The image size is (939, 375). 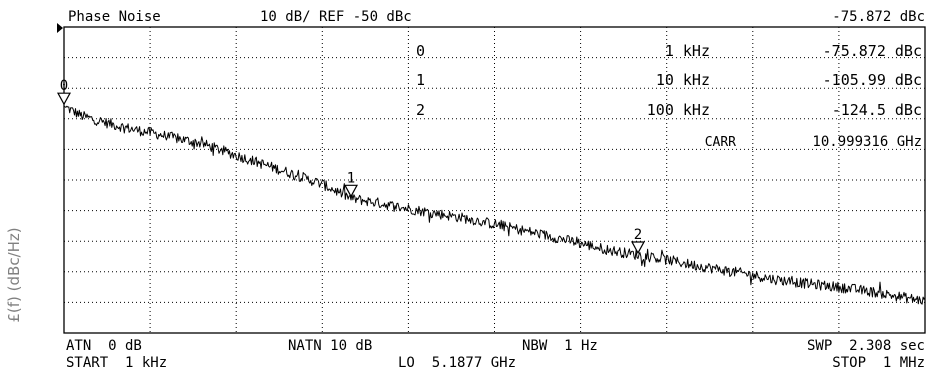 I want to click on marker-table-id: 1, so click(x=420, y=80).